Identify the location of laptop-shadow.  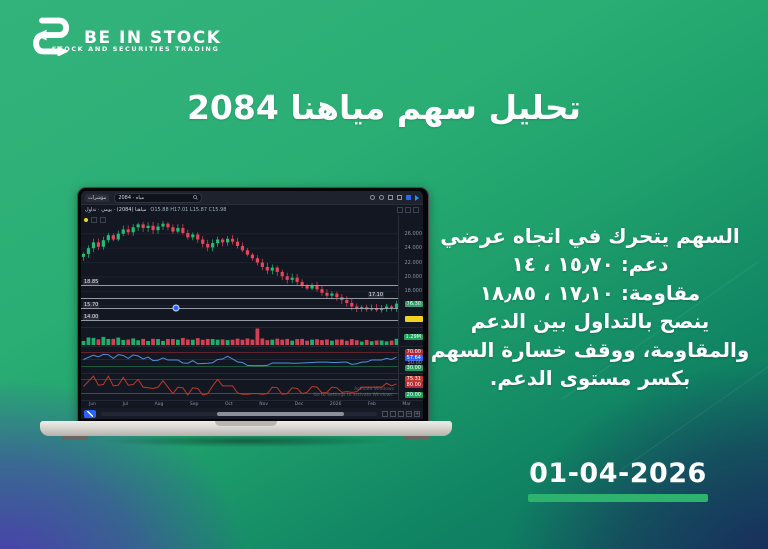
(246, 441).